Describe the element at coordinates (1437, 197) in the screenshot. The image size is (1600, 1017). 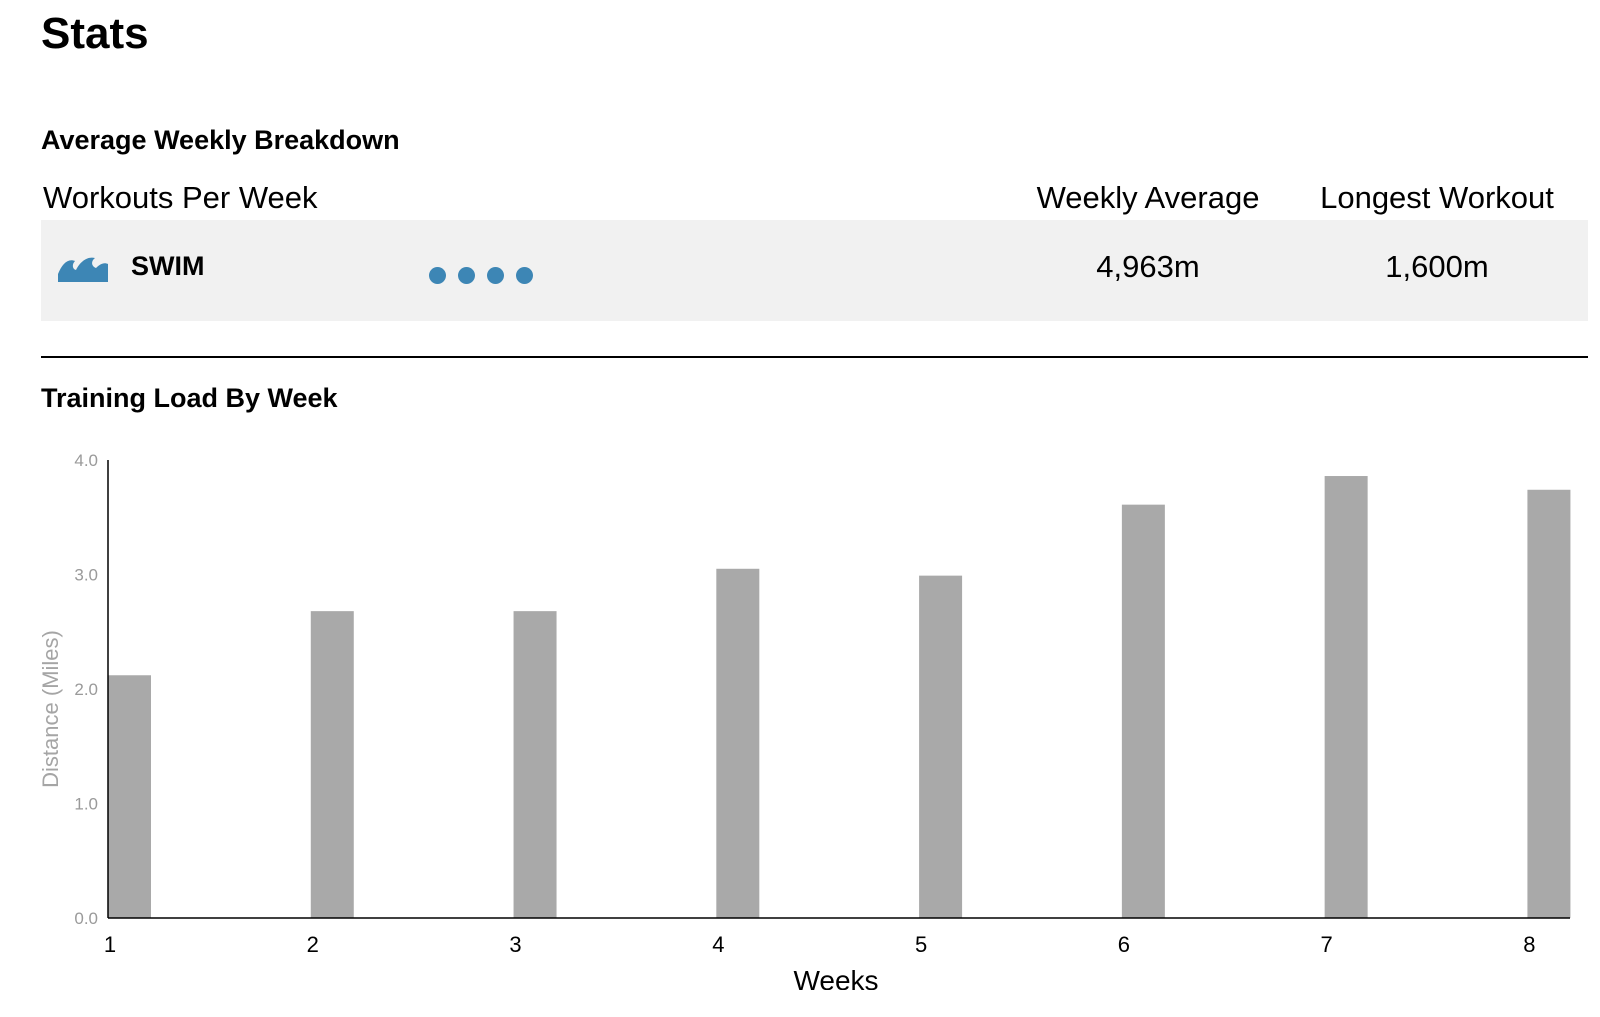
I see `longest-workout-header: Longest Workout` at that location.